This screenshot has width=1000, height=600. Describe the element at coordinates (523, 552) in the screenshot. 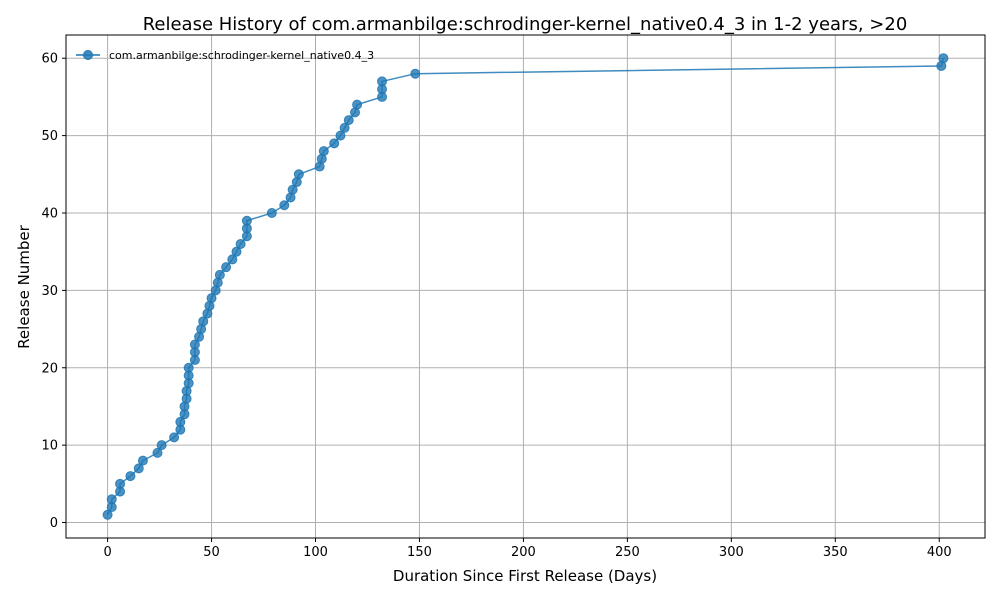

I see `x-tick-label: 200` at that location.